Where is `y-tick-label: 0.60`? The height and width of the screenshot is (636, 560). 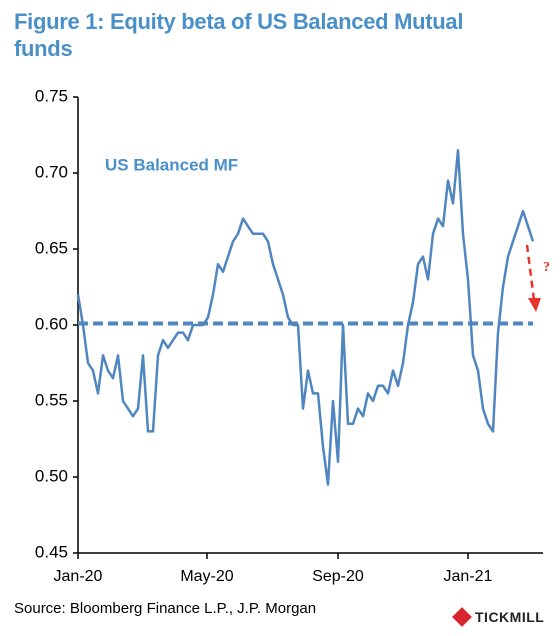
y-tick-label: 0.60 is located at coordinates (51, 323).